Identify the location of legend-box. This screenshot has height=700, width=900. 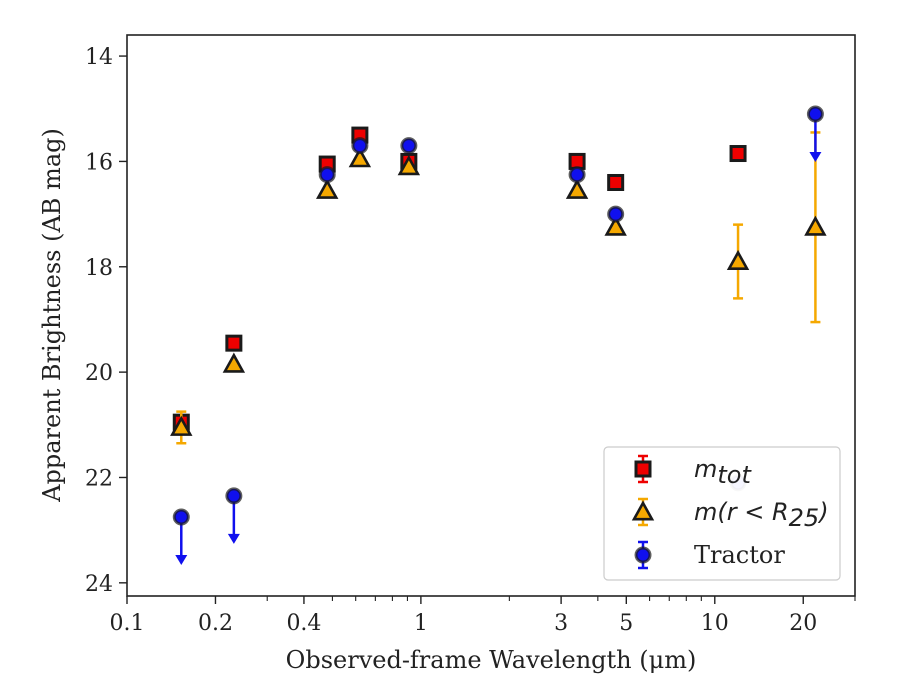
(722, 513).